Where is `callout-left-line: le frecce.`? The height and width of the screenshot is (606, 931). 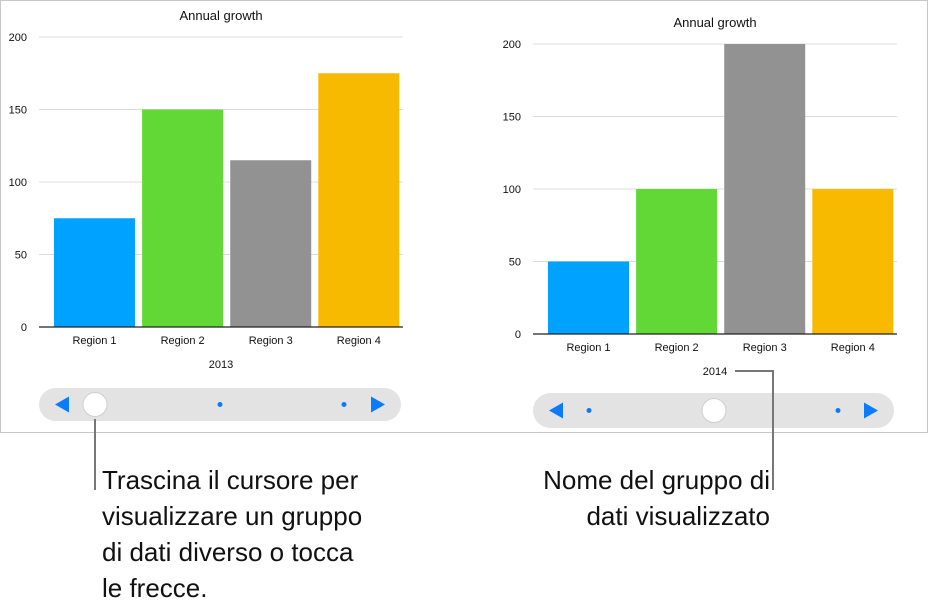 callout-left-line: le frecce. is located at coordinates (155, 588).